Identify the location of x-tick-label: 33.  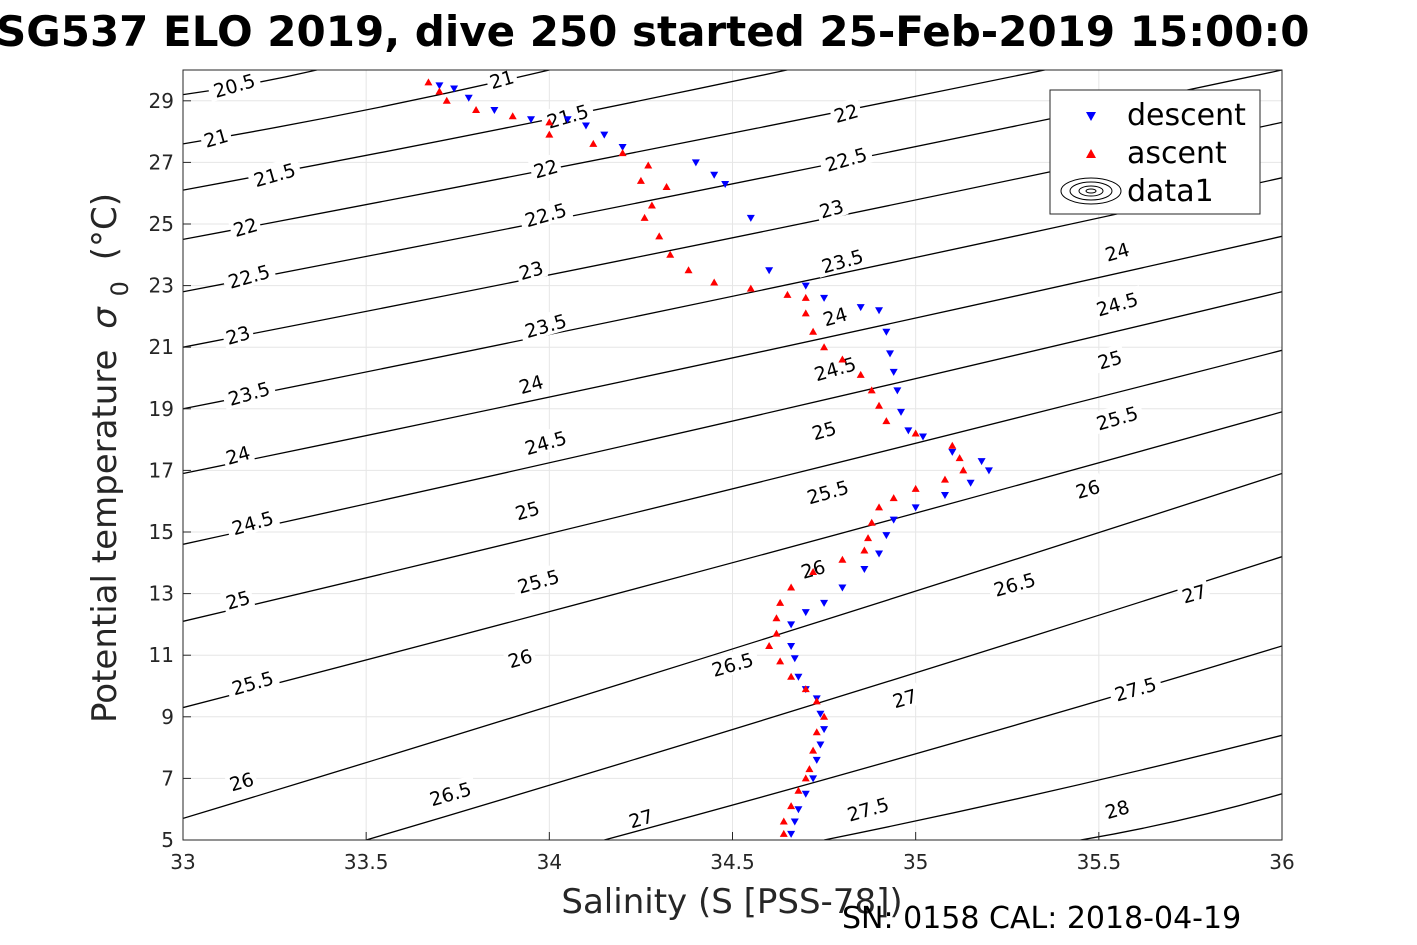
(182, 862).